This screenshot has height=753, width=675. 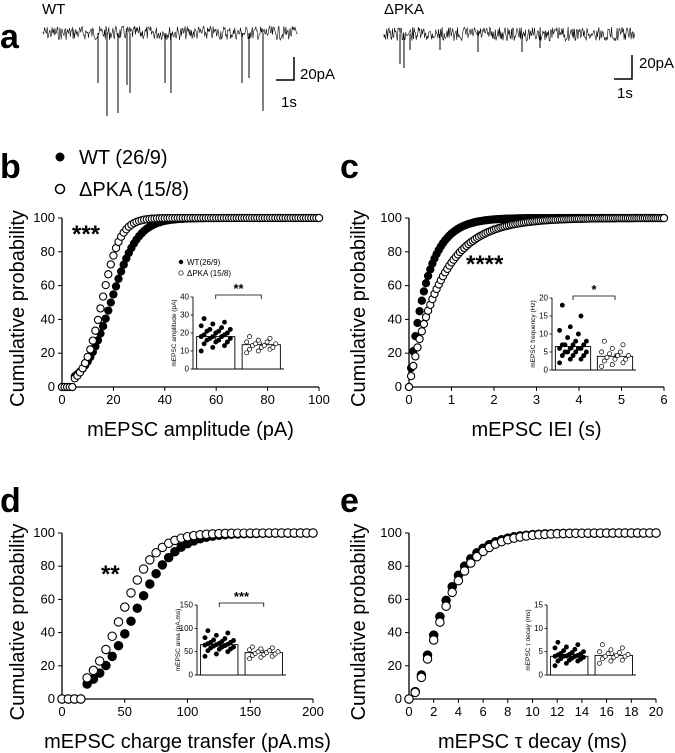 I want to click on x-tick-label: 5, so click(x=621, y=399).